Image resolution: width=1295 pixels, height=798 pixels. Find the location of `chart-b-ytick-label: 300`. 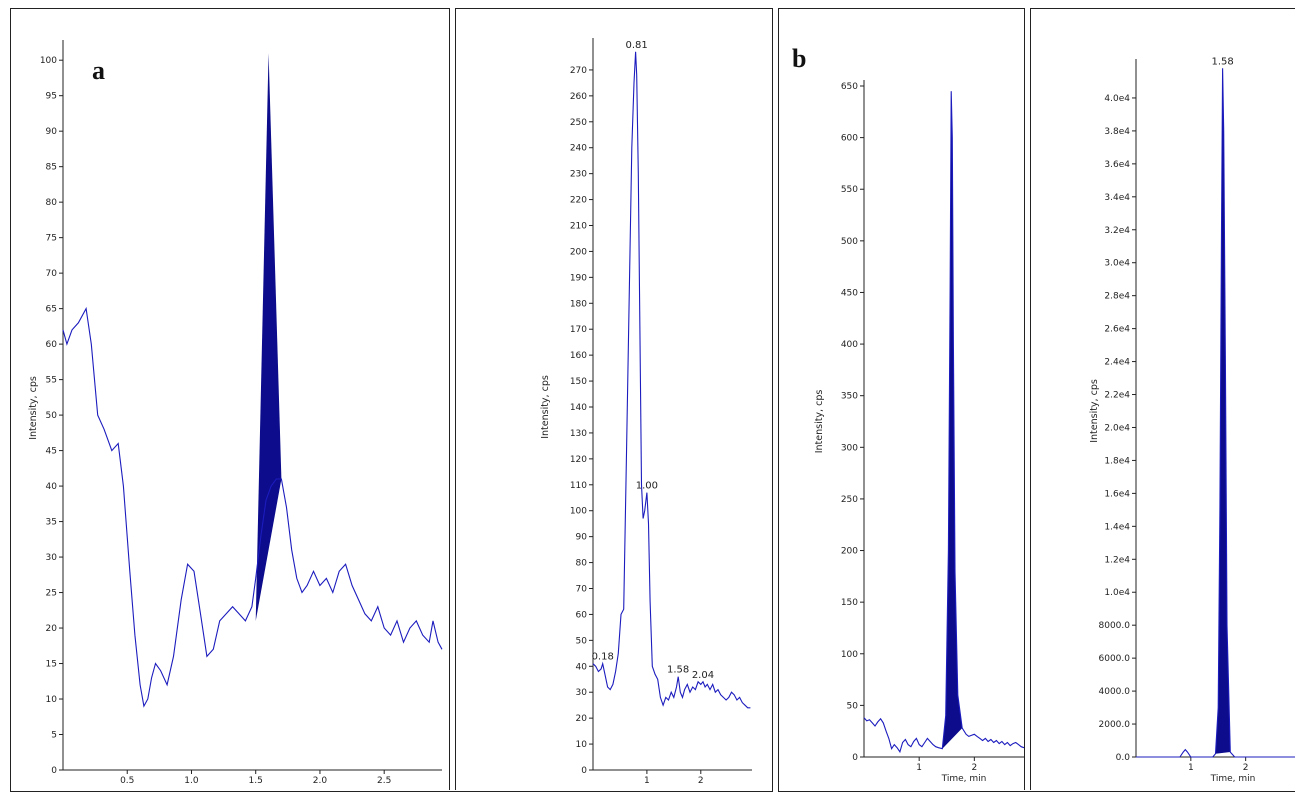

chart-b-ytick-label: 300 is located at coordinates (849, 448).